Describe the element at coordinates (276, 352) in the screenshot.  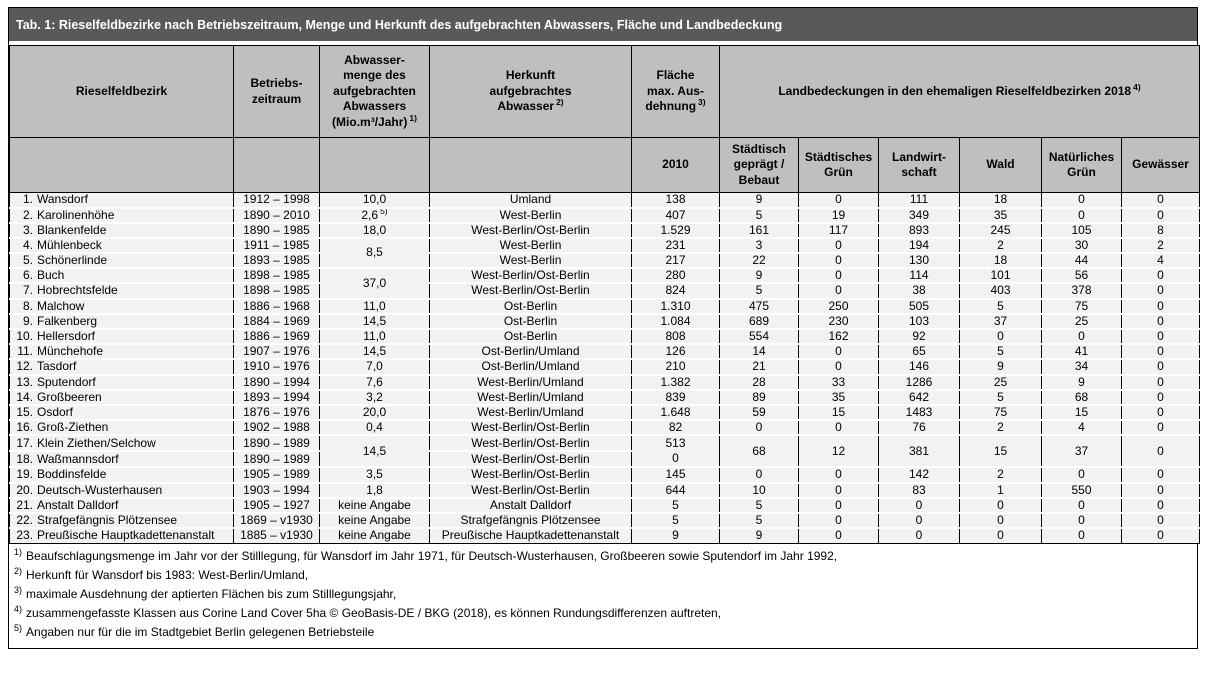
I see `cell-betriebszeitraum: 1907 – 1976` at that location.